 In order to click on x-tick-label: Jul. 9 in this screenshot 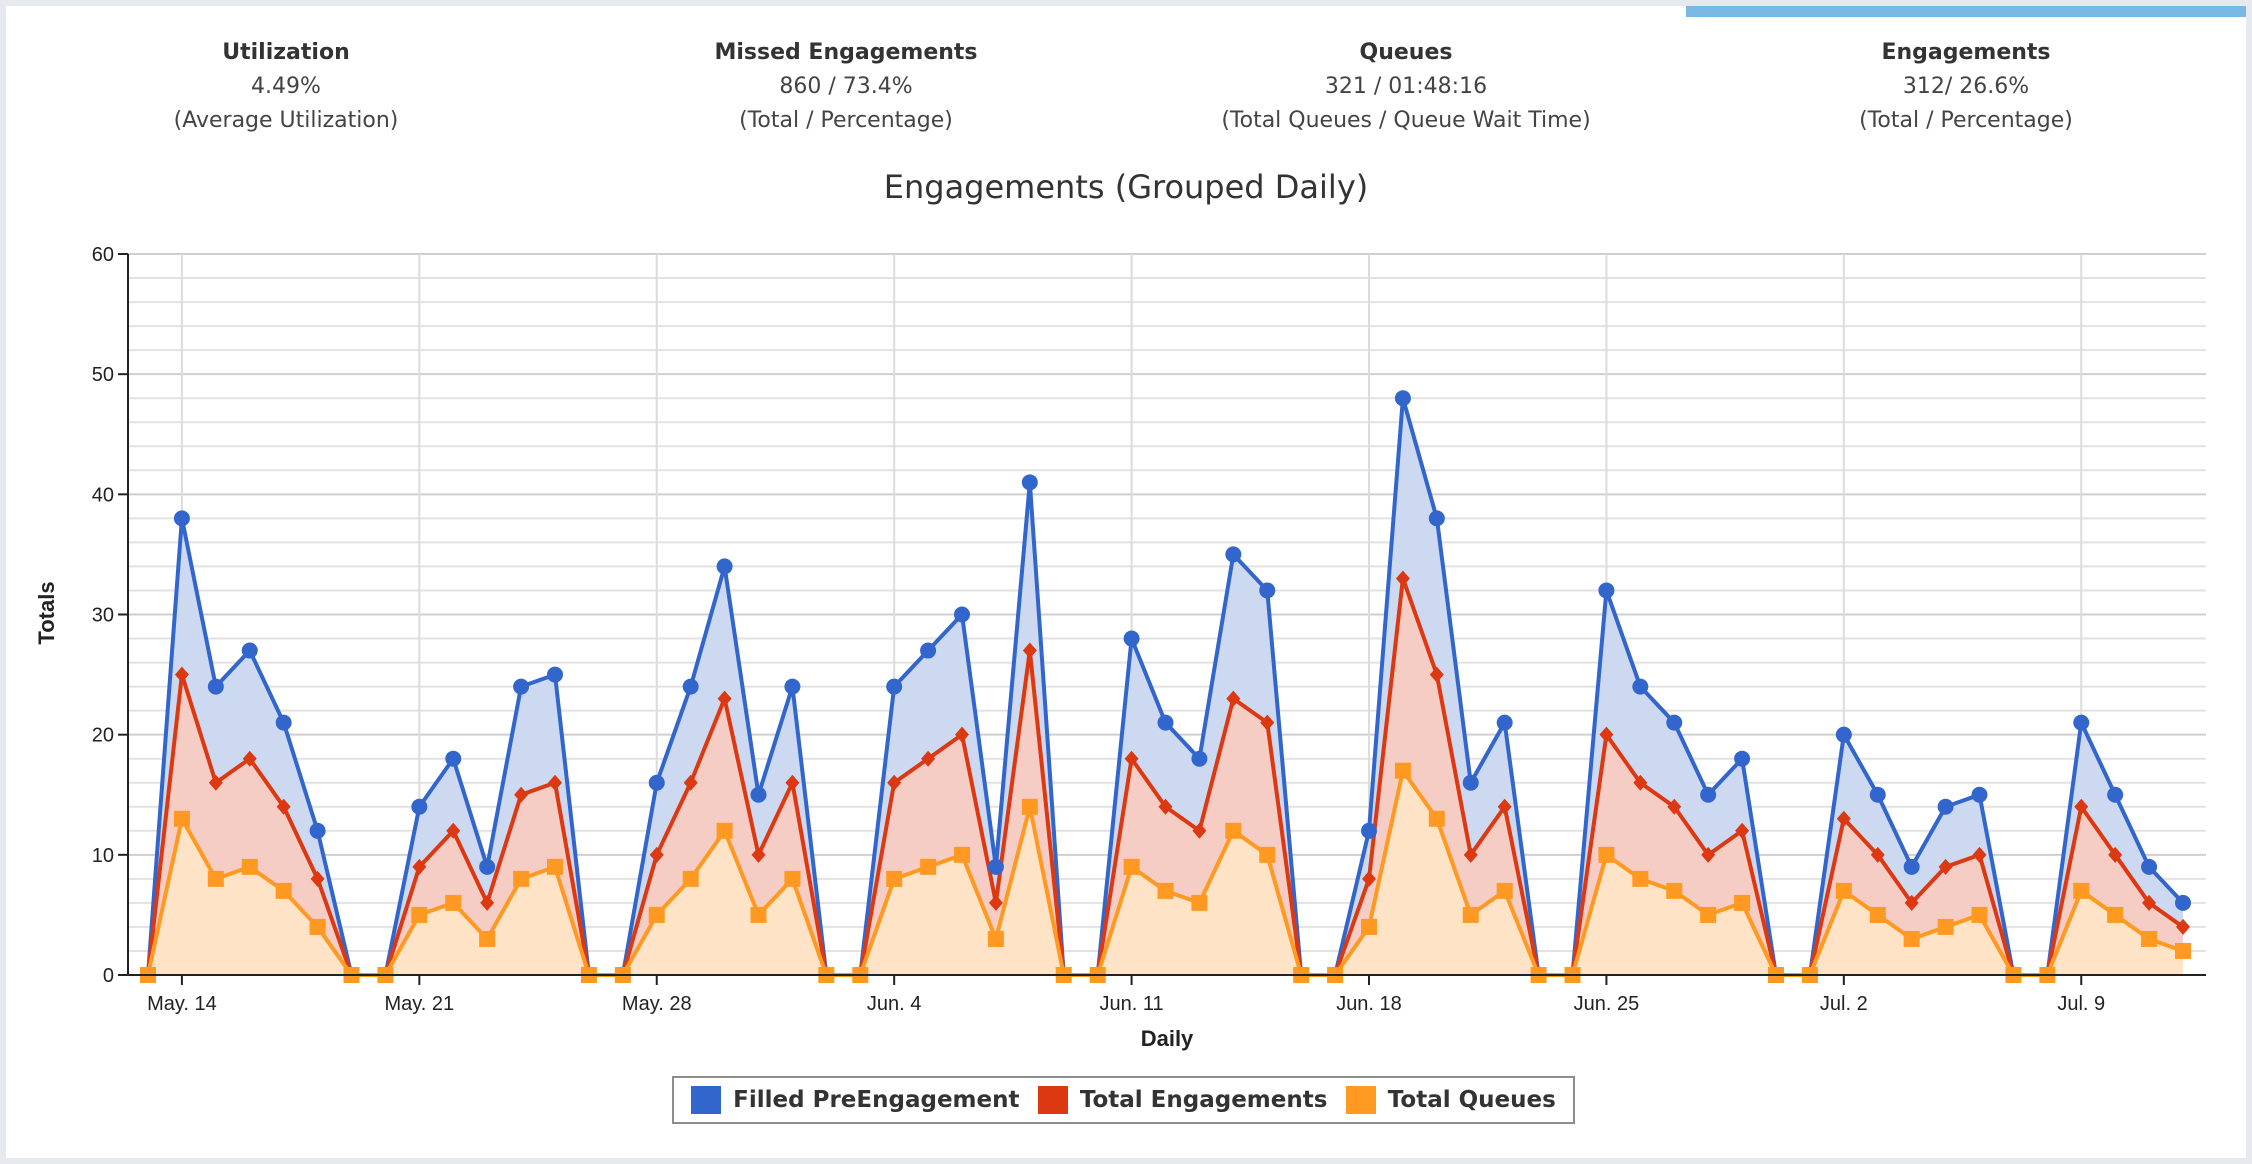, I will do `click(2081, 1004)`.